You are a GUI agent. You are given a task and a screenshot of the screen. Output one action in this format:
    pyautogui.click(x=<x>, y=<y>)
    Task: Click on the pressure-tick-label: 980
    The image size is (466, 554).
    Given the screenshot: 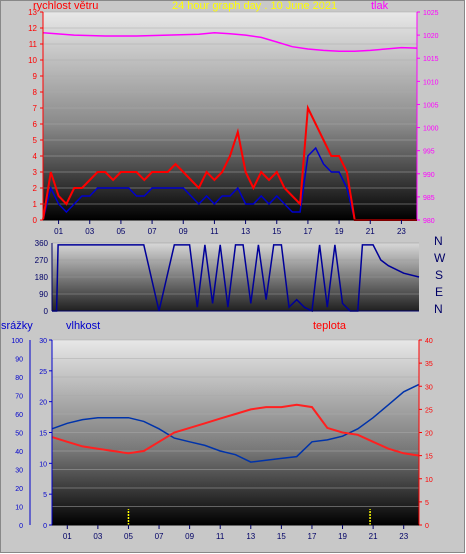 What is the action you would take?
    pyautogui.click(x=429, y=221)
    